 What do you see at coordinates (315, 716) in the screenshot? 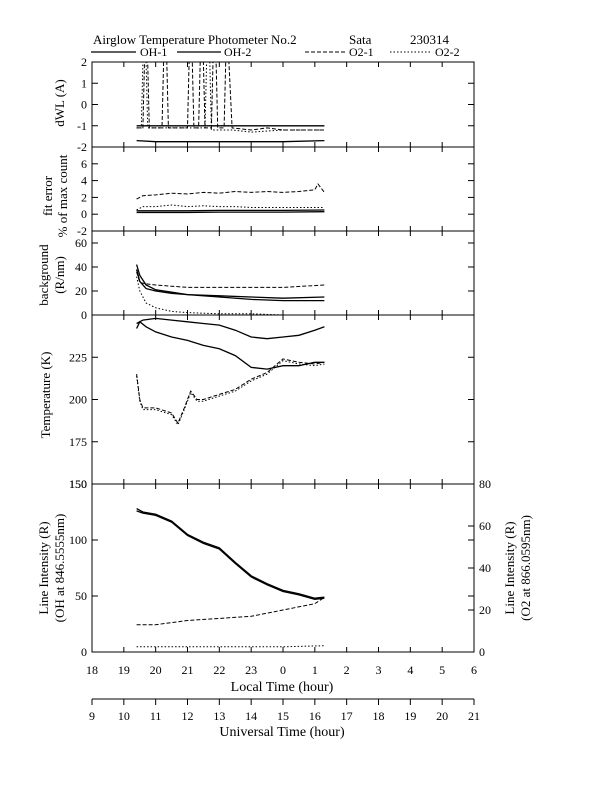
I see `universal-time-tick-label: 16` at bounding box center [315, 716].